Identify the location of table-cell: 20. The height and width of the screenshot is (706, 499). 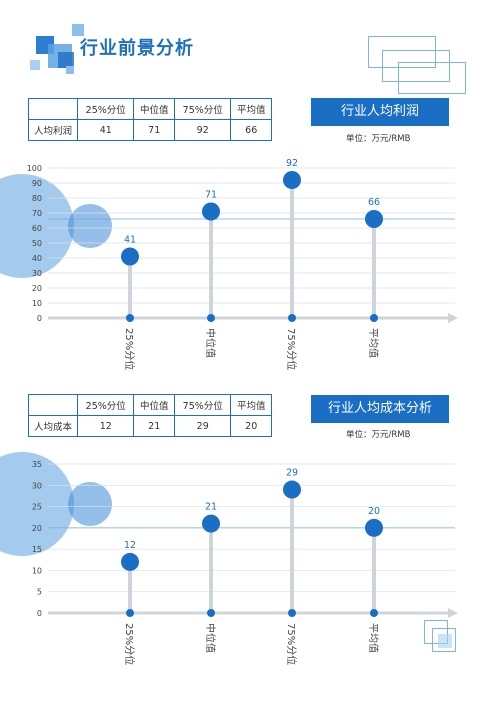
(251, 426).